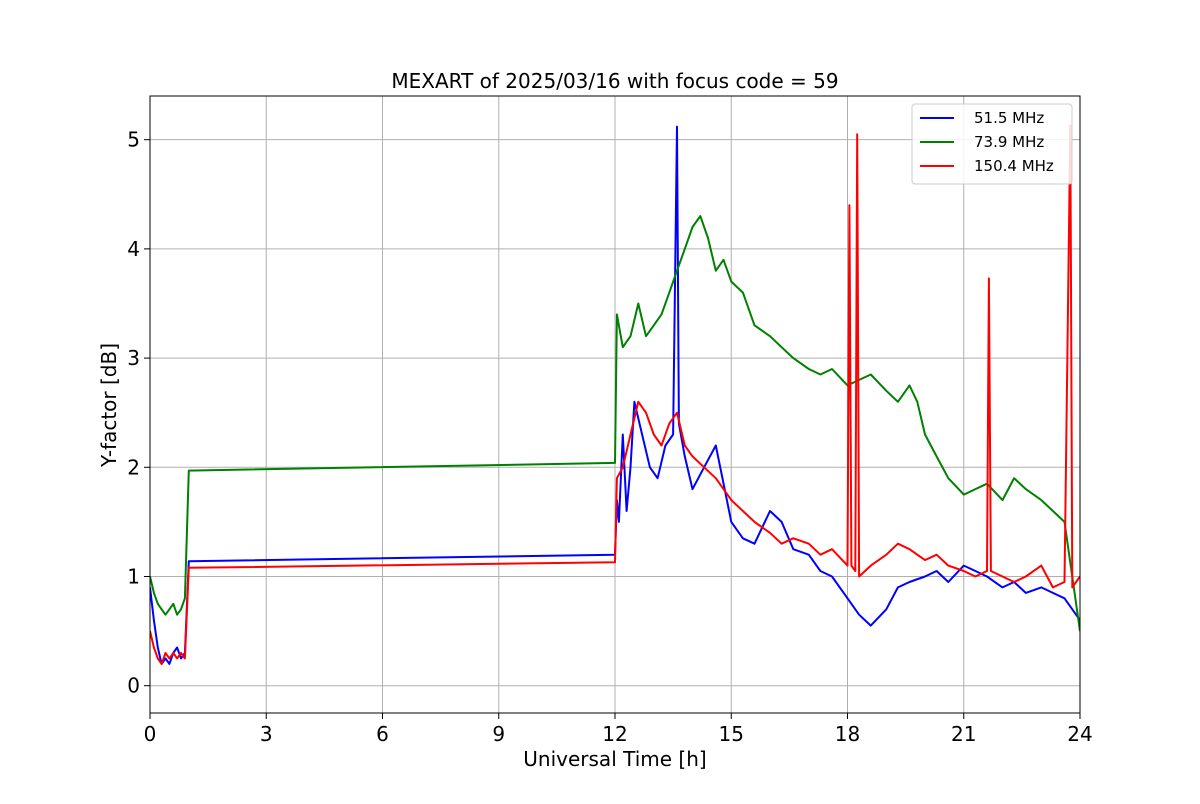 The height and width of the screenshot is (804, 1200). Describe the element at coordinates (133, 576) in the screenshot. I see `y-tick-label: 1` at that location.